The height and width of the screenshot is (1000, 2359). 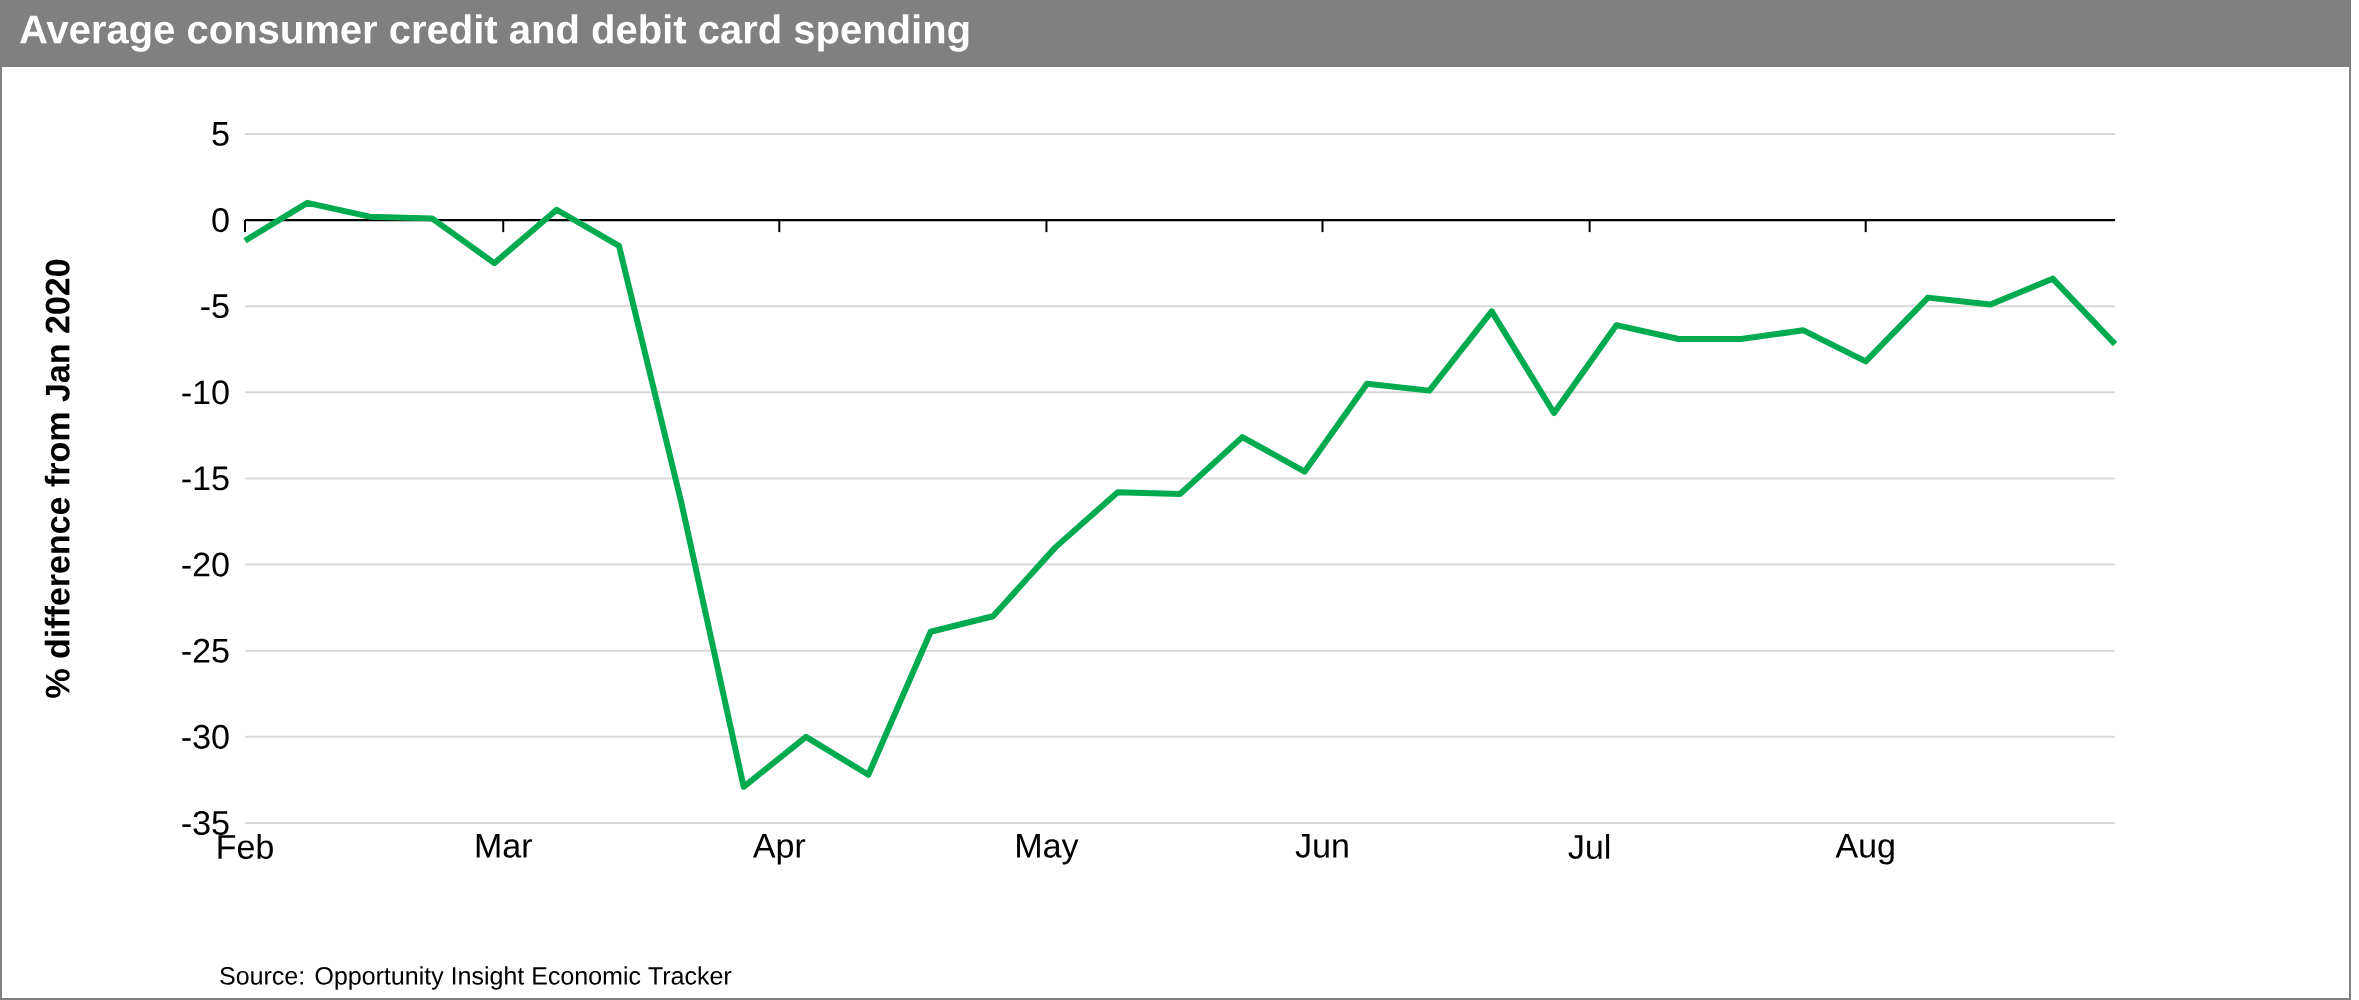 What do you see at coordinates (215, 306) in the screenshot?
I see `y-tick-label: -5` at bounding box center [215, 306].